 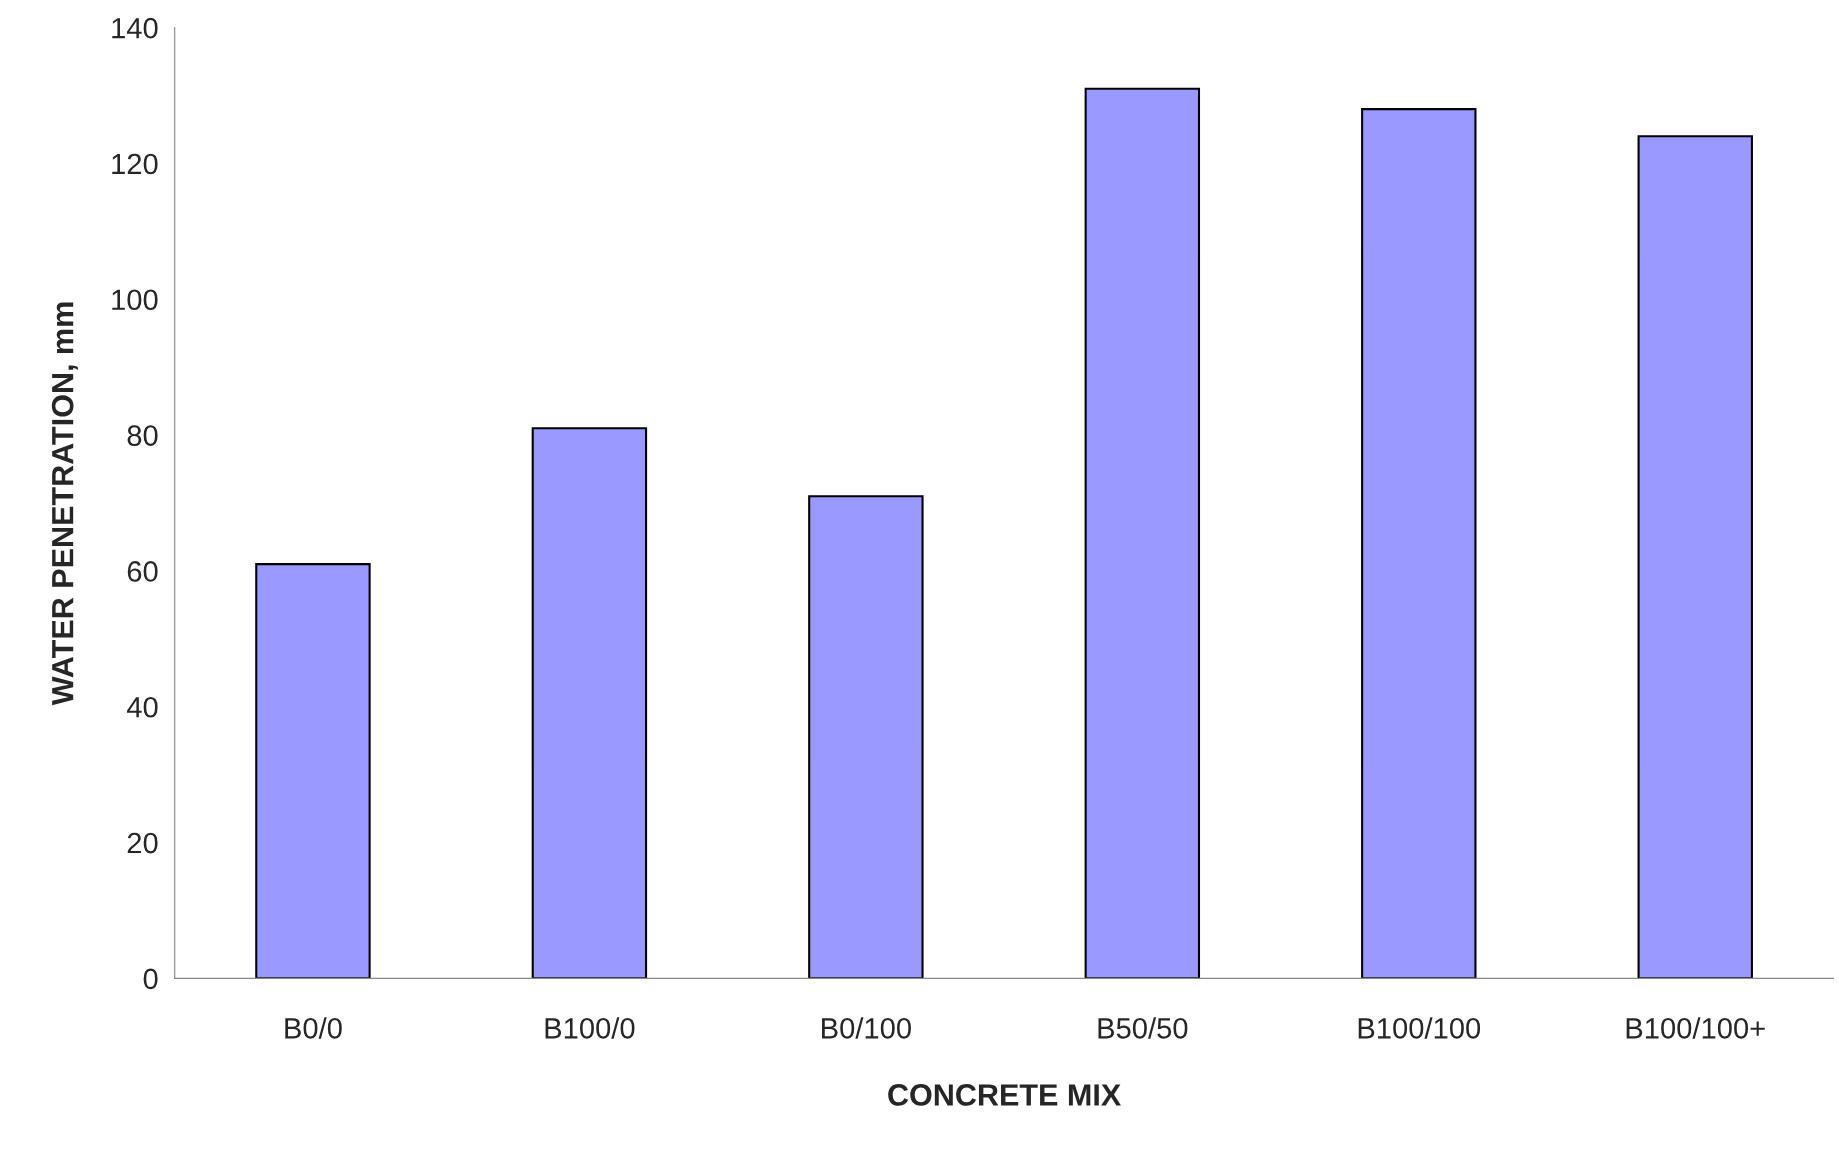 I want to click on x-tick-label: B0/0, so click(x=313, y=1028).